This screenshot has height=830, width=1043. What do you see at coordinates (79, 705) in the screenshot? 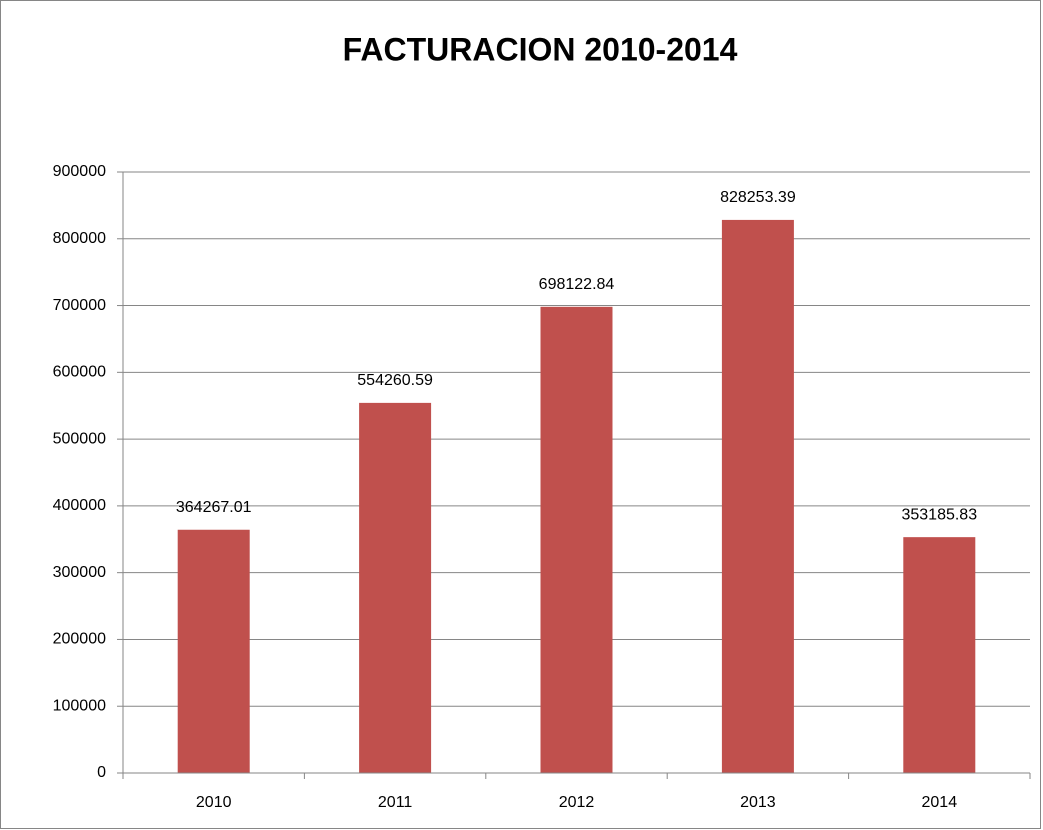
I see `y-tick-label: 100000` at bounding box center [79, 705].